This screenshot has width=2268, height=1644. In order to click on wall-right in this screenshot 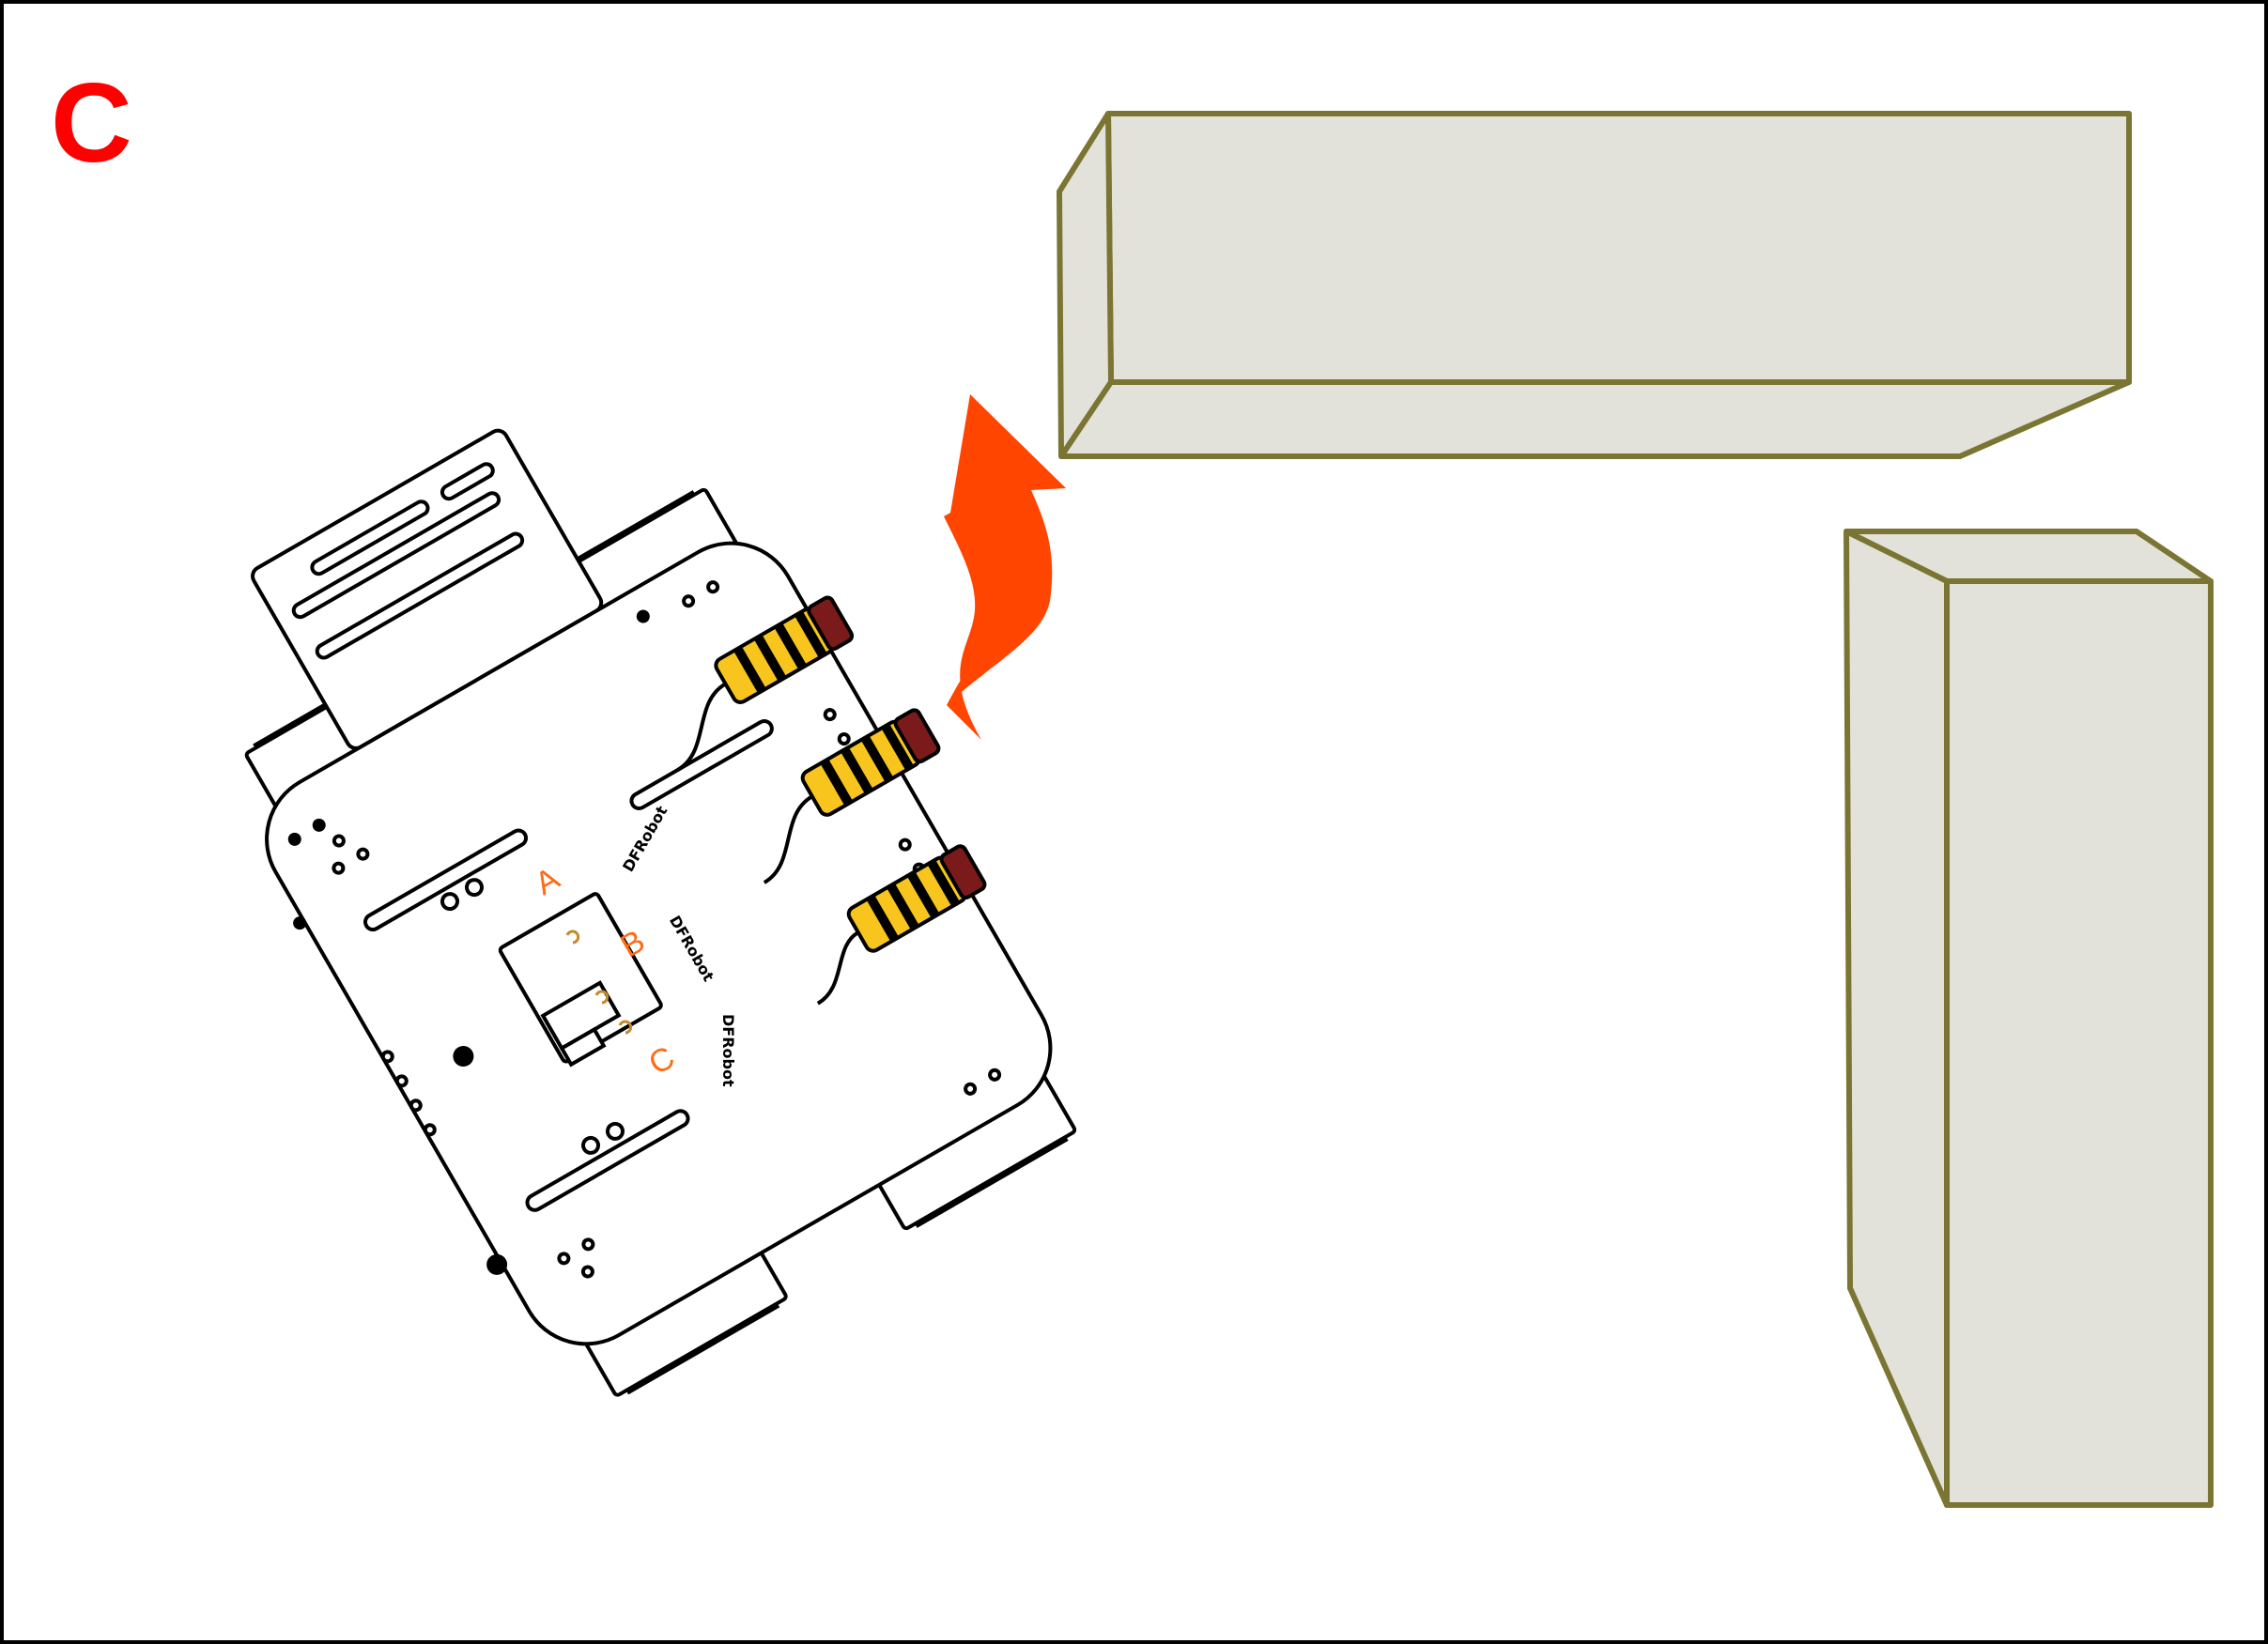, I will do `click(2029, 1019)`.